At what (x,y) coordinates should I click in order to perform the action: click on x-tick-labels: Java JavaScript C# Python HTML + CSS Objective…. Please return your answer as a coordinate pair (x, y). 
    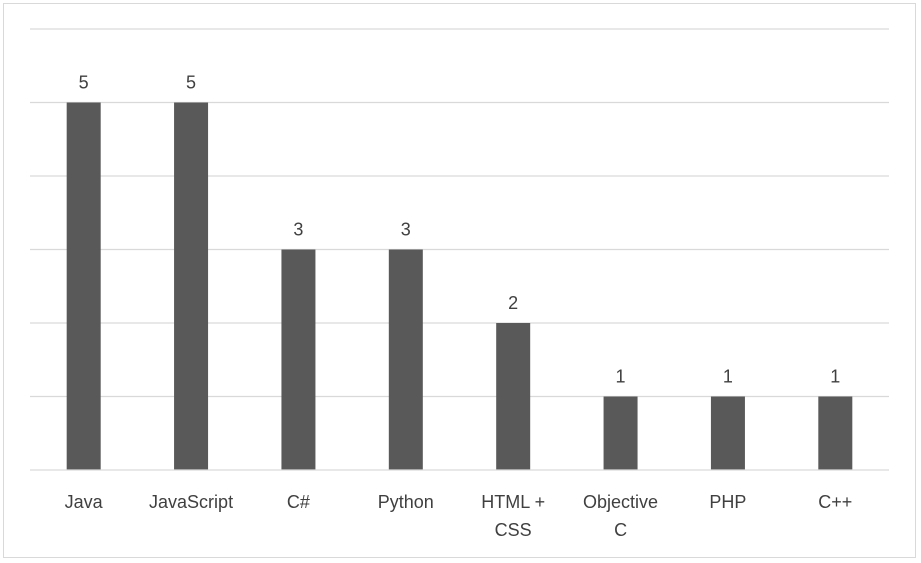
    Looking at the image, I should click on (459, 516).